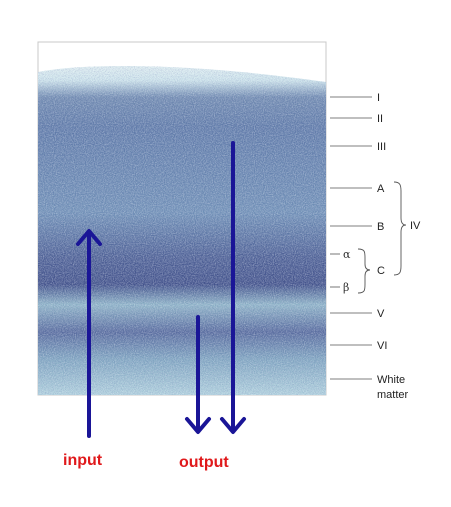  I want to click on output-arrow-short, so click(198, 374).